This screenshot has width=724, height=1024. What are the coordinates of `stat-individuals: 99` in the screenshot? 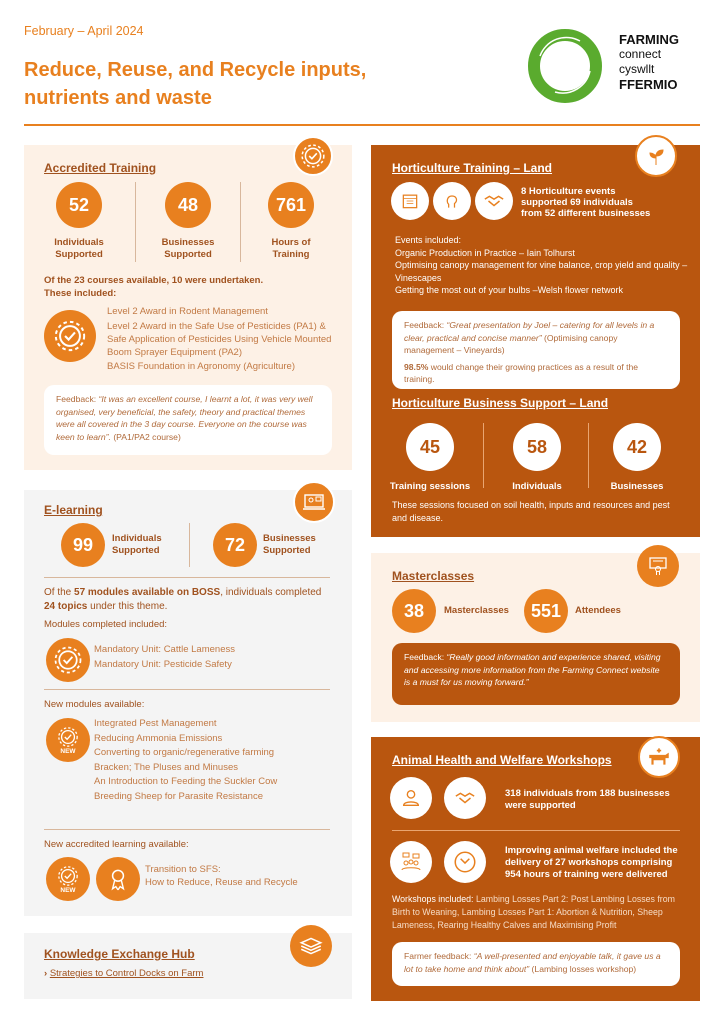 It's located at (83, 545).